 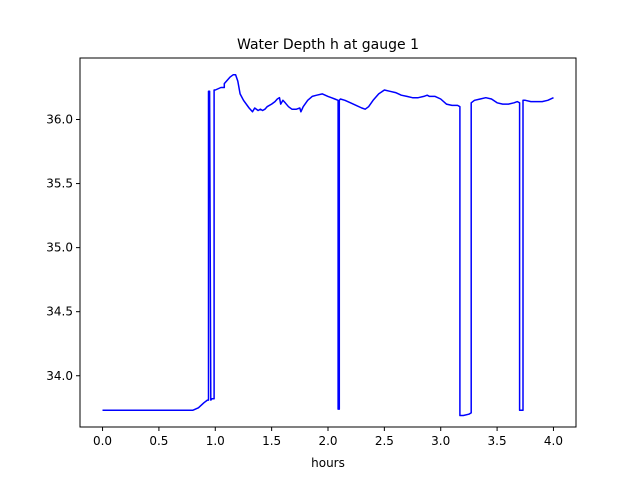 I want to click on chart-title: Water Depth h at gauge 1, so click(x=328, y=45).